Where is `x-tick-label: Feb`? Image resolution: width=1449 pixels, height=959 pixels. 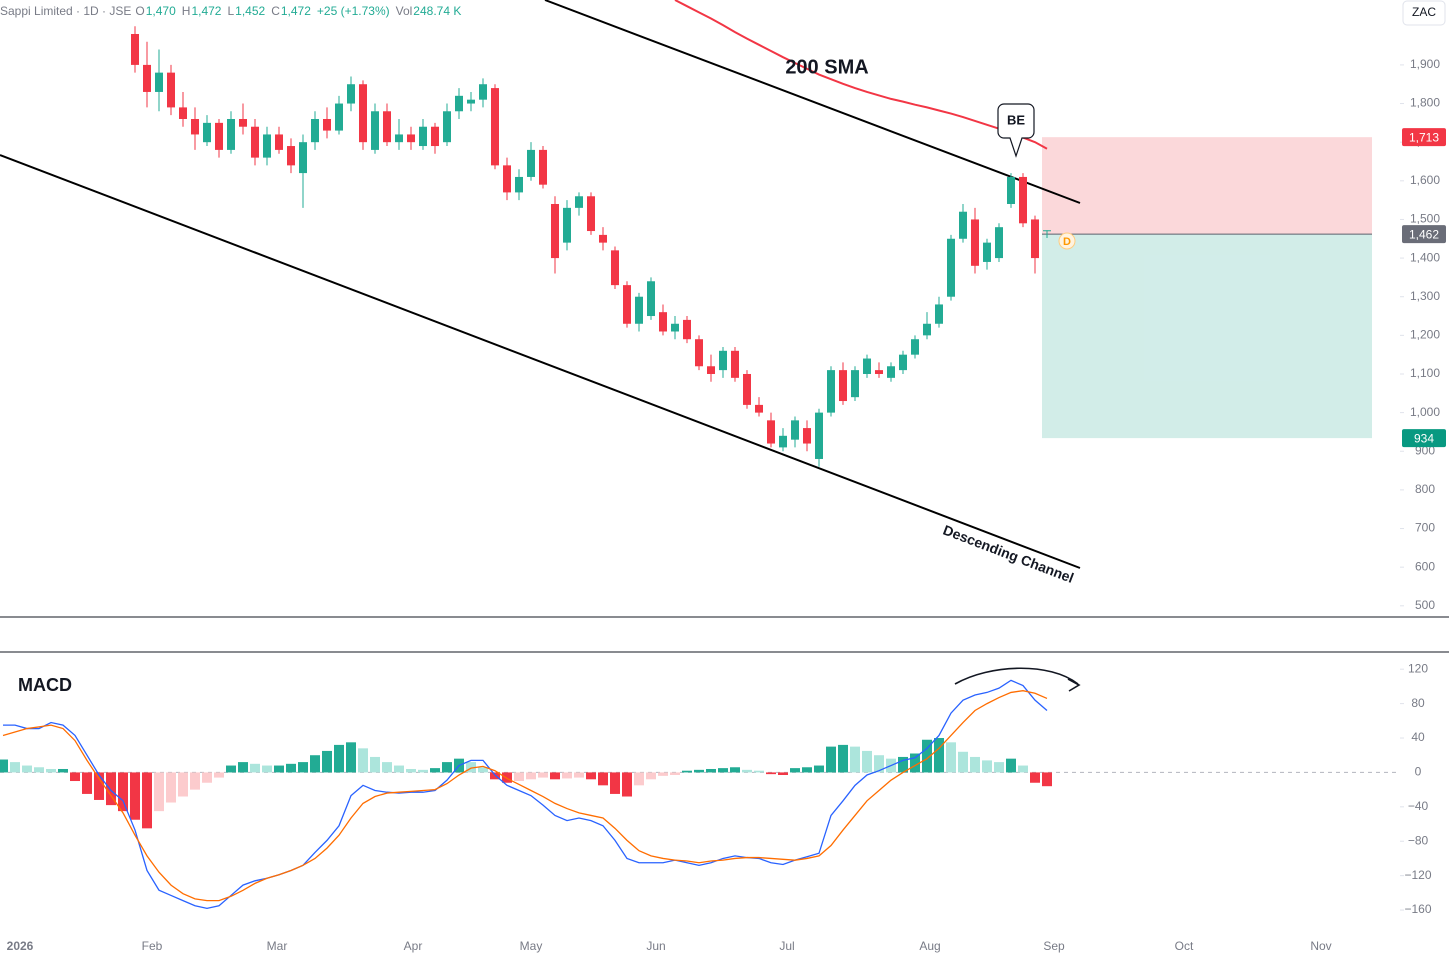 x-tick-label: Feb is located at coordinates (152, 946).